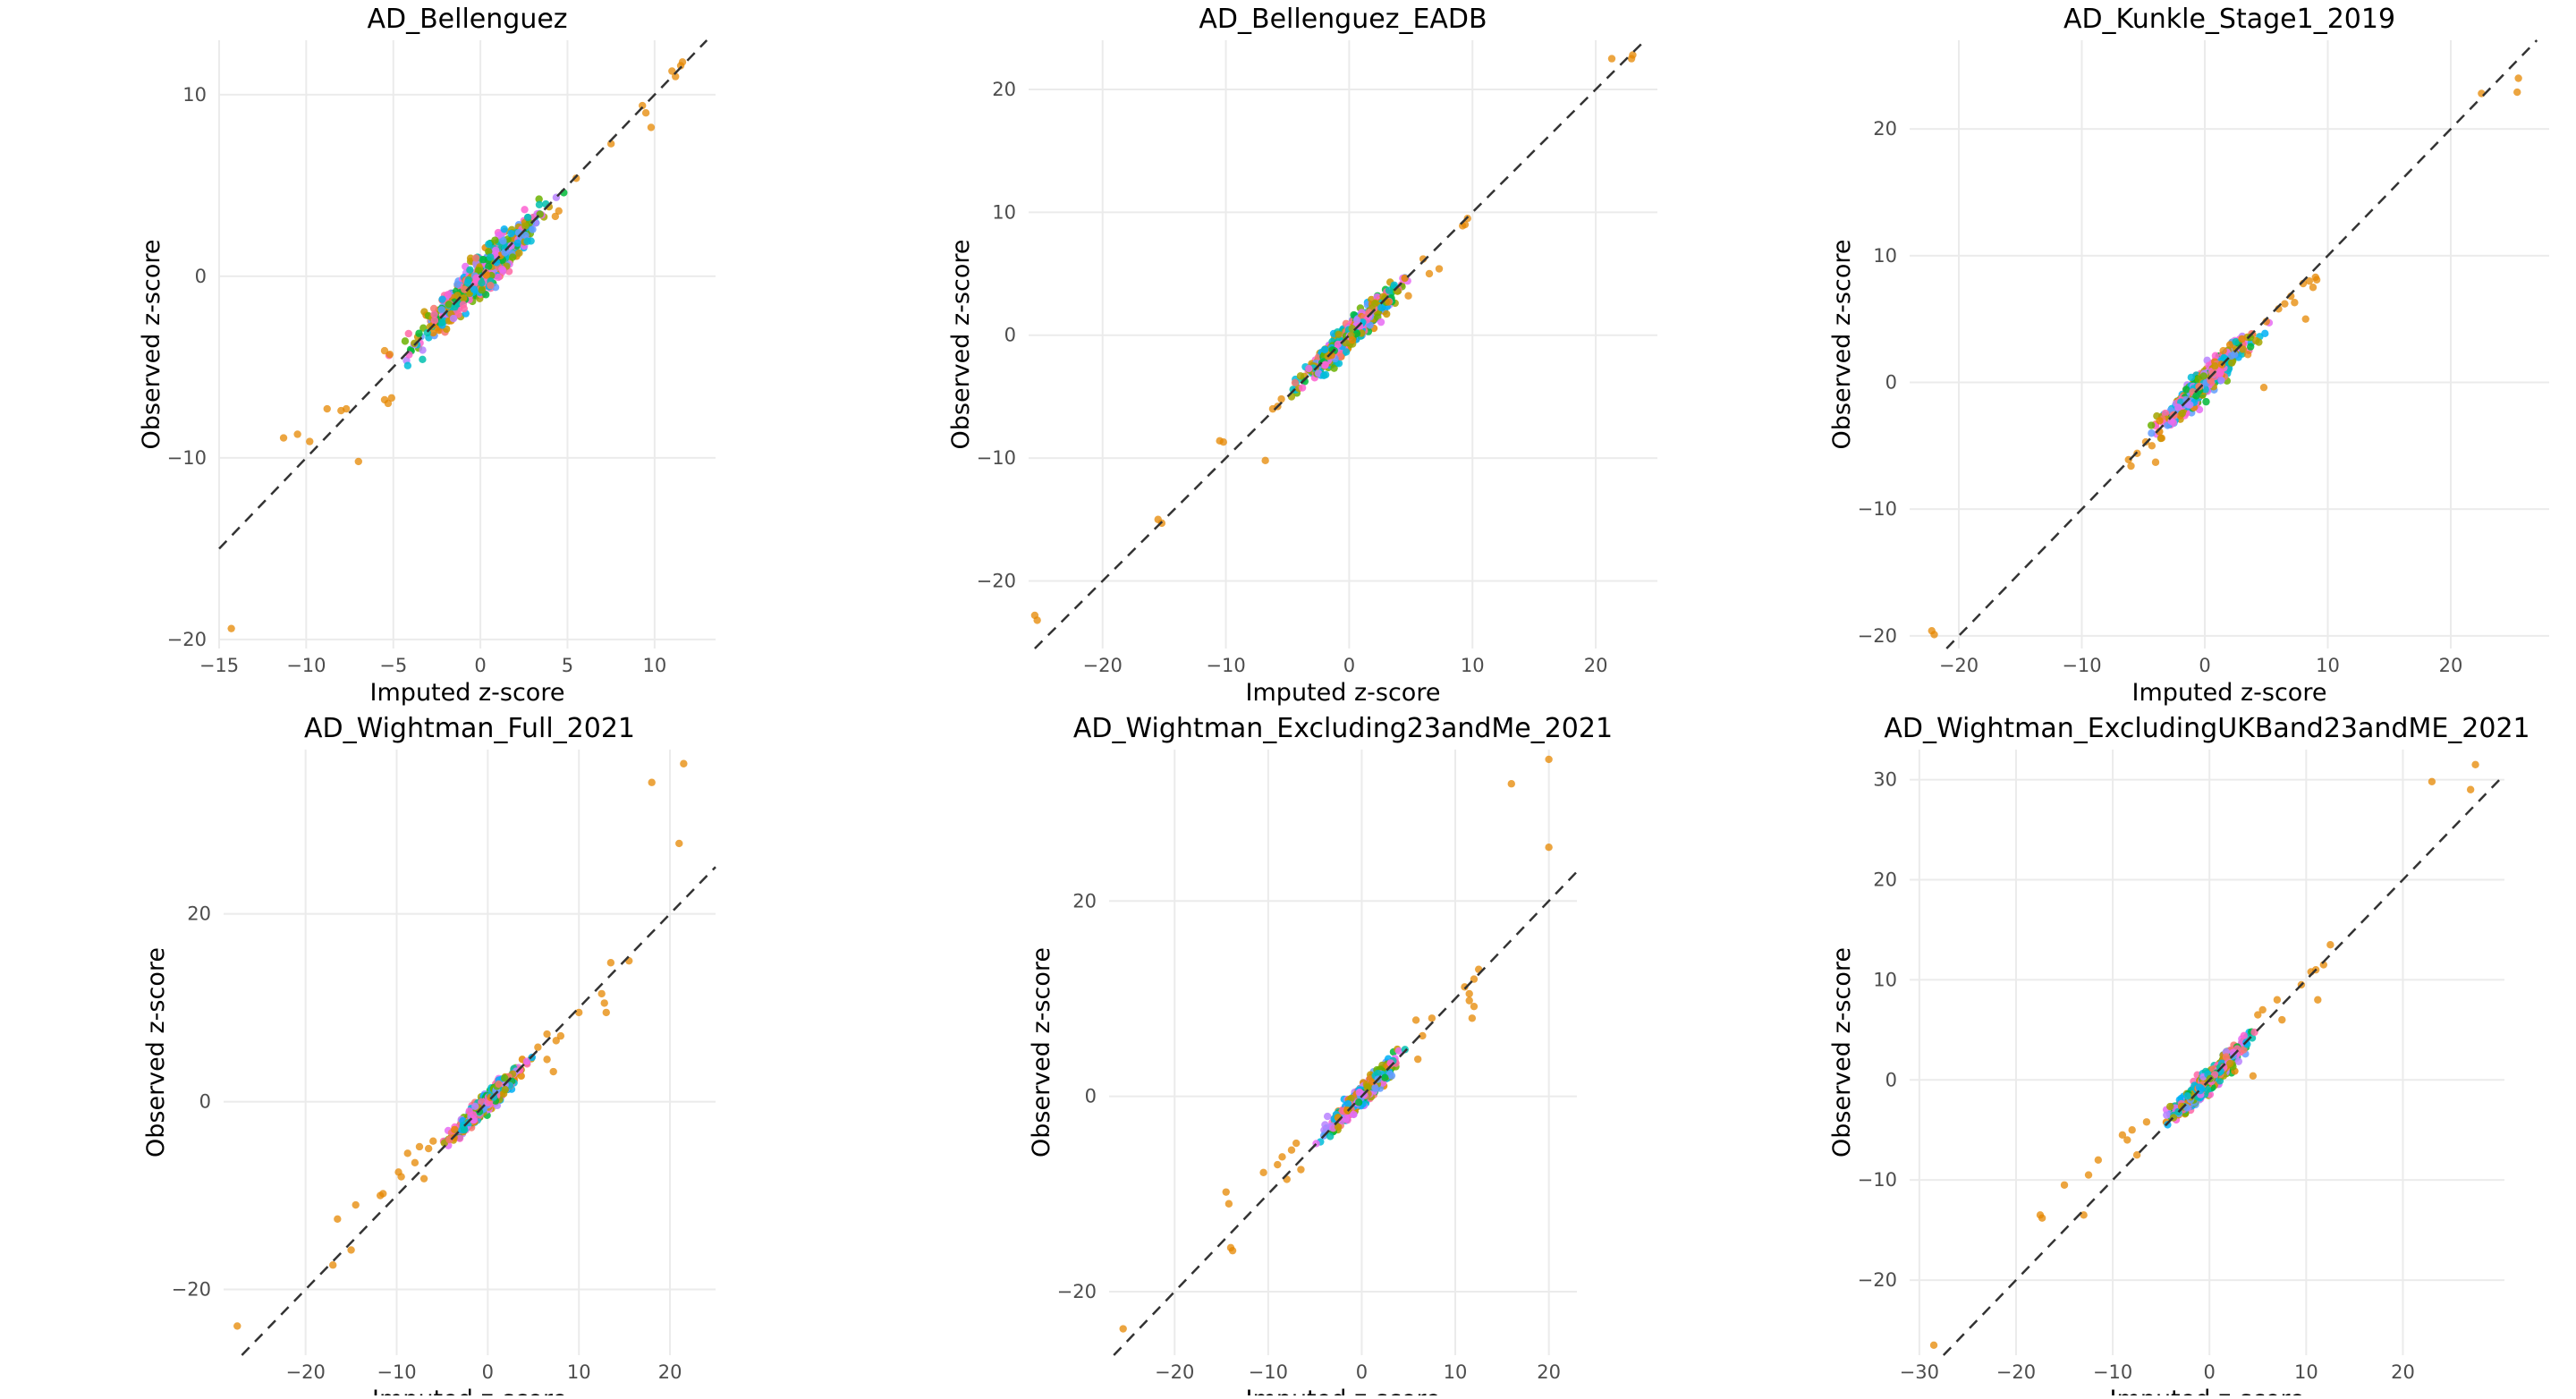  Describe the element at coordinates (2229, 19) in the screenshot. I see `chart-title: AD_Kunkle_Stage1_2019` at that location.